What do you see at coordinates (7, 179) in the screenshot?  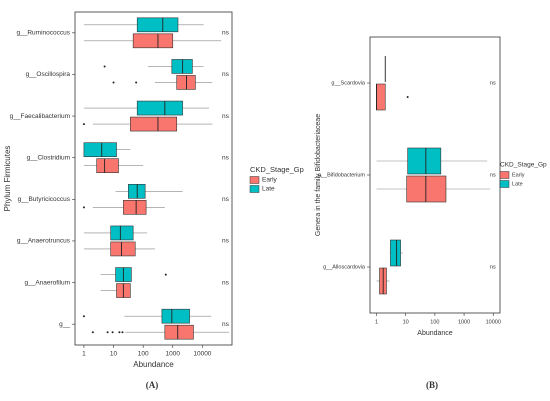 I see `y-axis-label: Phylum Firmicutes` at bounding box center [7, 179].